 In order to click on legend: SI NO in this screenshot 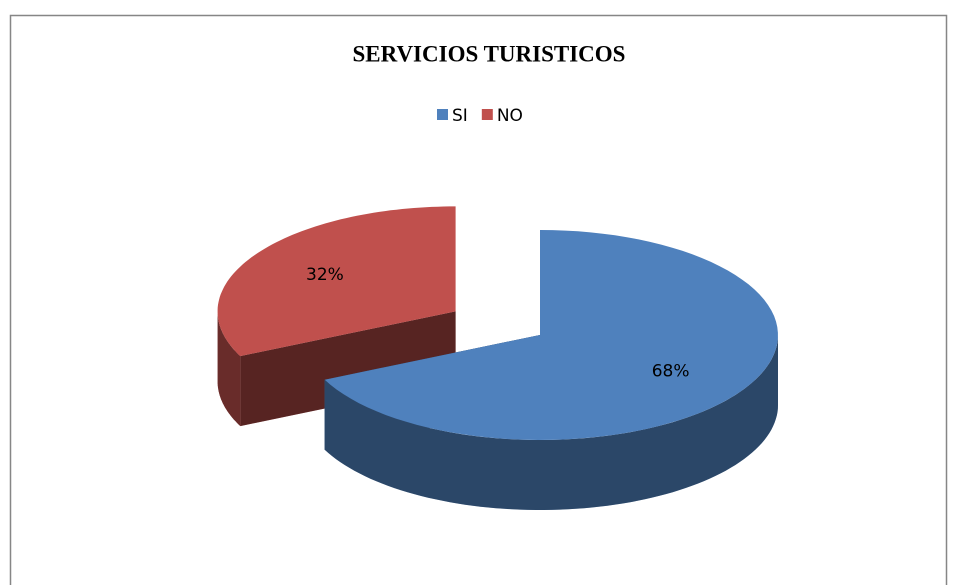, I will do `click(480, 116)`.